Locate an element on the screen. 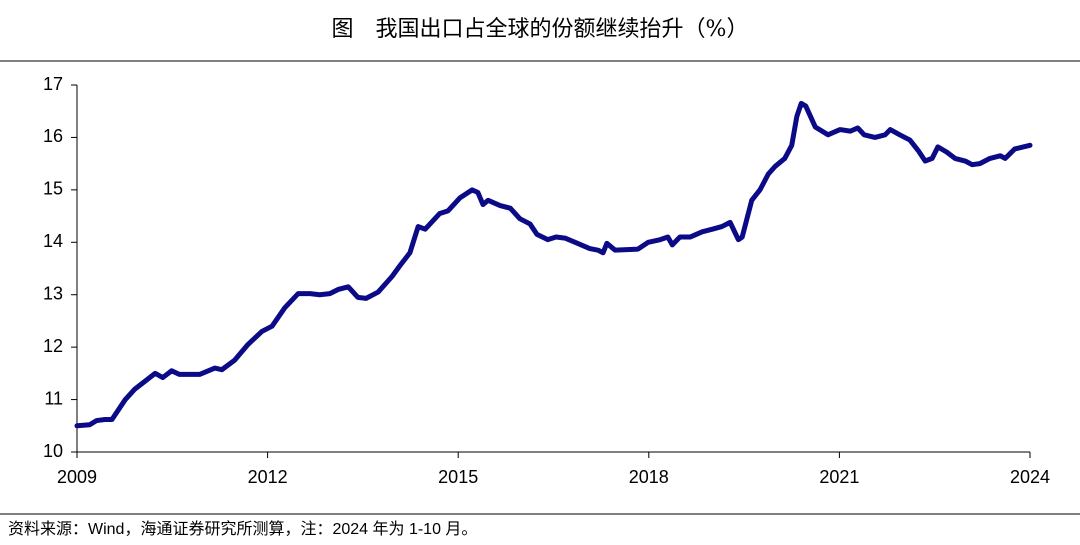 The height and width of the screenshot is (545, 1080). y-tick-label: 15 is located at coordinates (53, 189).